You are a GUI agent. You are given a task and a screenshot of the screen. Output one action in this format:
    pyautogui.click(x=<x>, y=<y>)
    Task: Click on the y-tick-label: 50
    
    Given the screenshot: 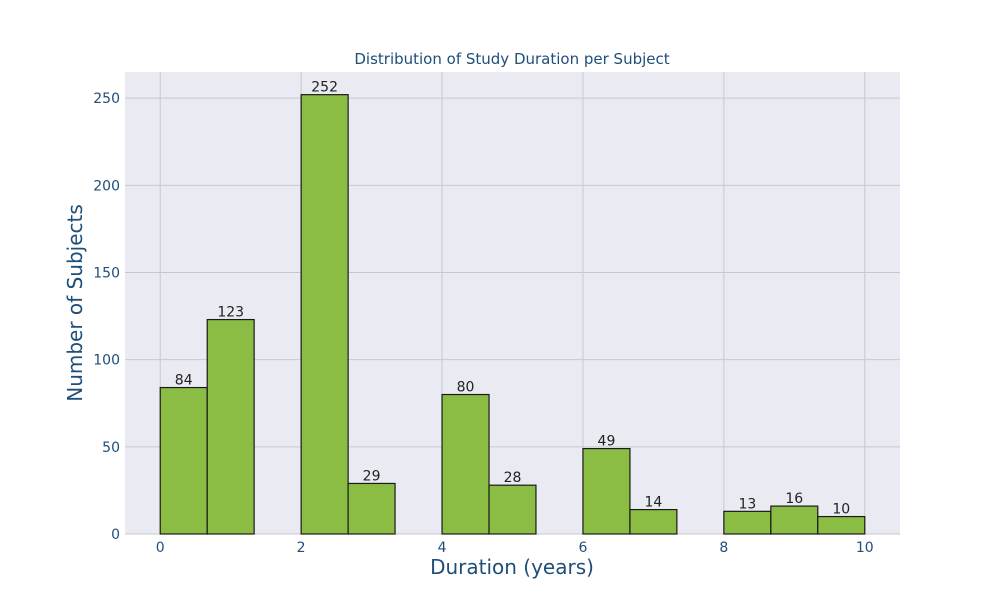 What is the action you would take?
    pyautogui.click(x=111, y=448)
    